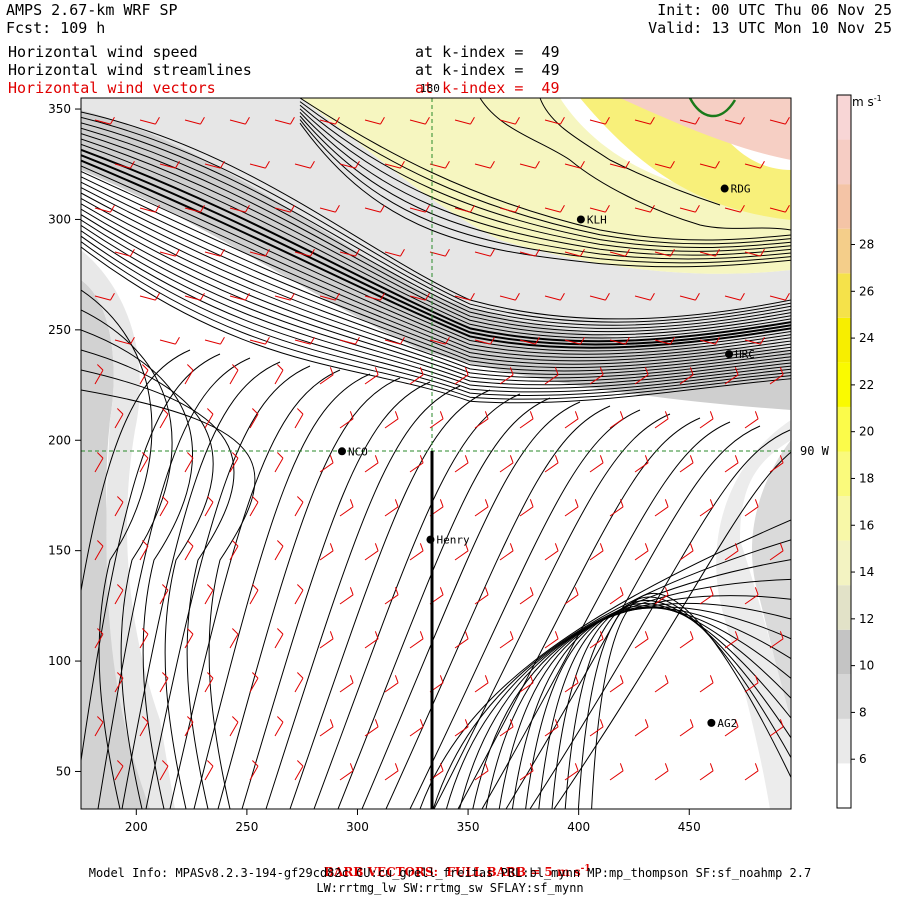  I want to click on station-dot, so click(711, 722).